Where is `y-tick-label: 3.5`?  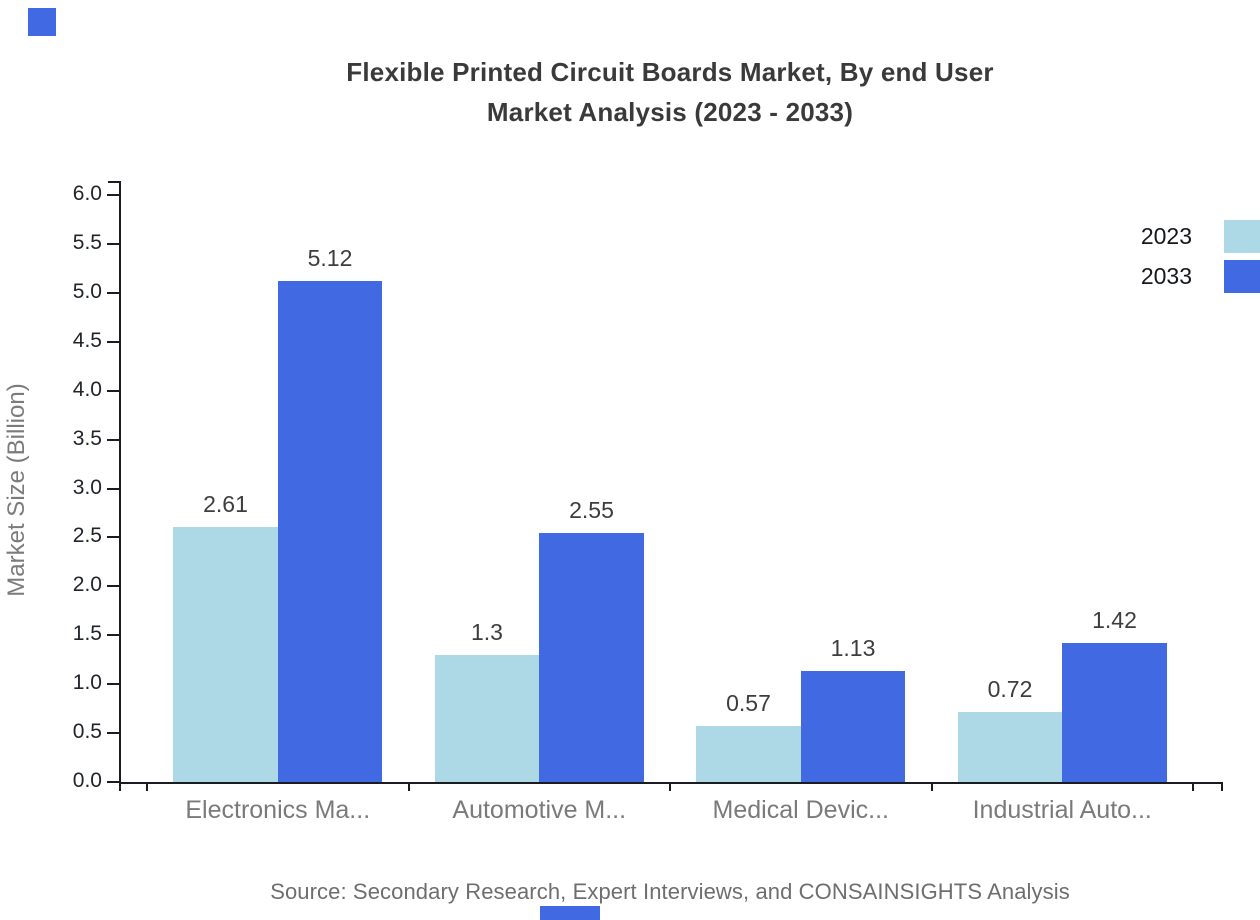
y-tick-label: 3.5 is located at coordinates (87, 438).